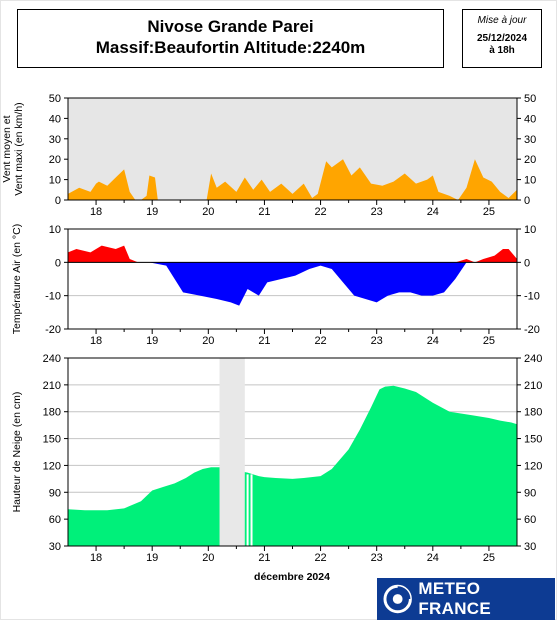 This screenshot has width=557, height=620. What do you see at coordinates (55, 119) in the screenshot?
I see `y-tick-label-left: 40` at bounding box center [55, 119].